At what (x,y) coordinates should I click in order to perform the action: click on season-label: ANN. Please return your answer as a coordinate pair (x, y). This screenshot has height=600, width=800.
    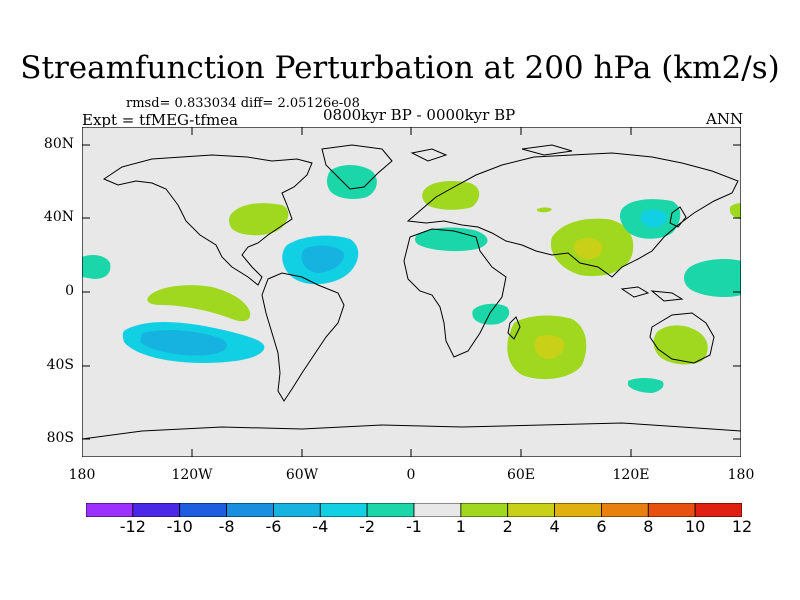
    Looking at the image, I should click on (725, 119).